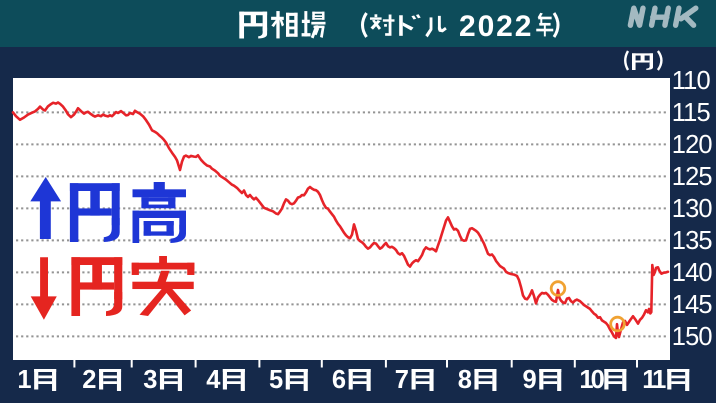 This screenshot has height=403, width=716. What do you see at coordinates (692, 145) in the screenshot?
I see `svg-text: 120` at bounding box center [692, 145].